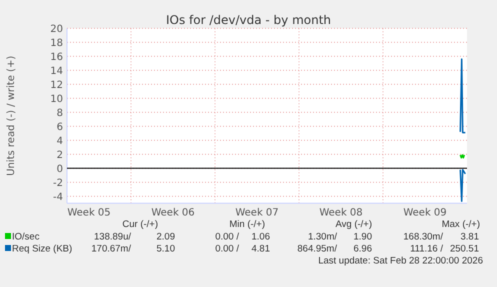 The image size is (497, 287). I want to click on x-tick-label: Week 06, so click(173, 212).